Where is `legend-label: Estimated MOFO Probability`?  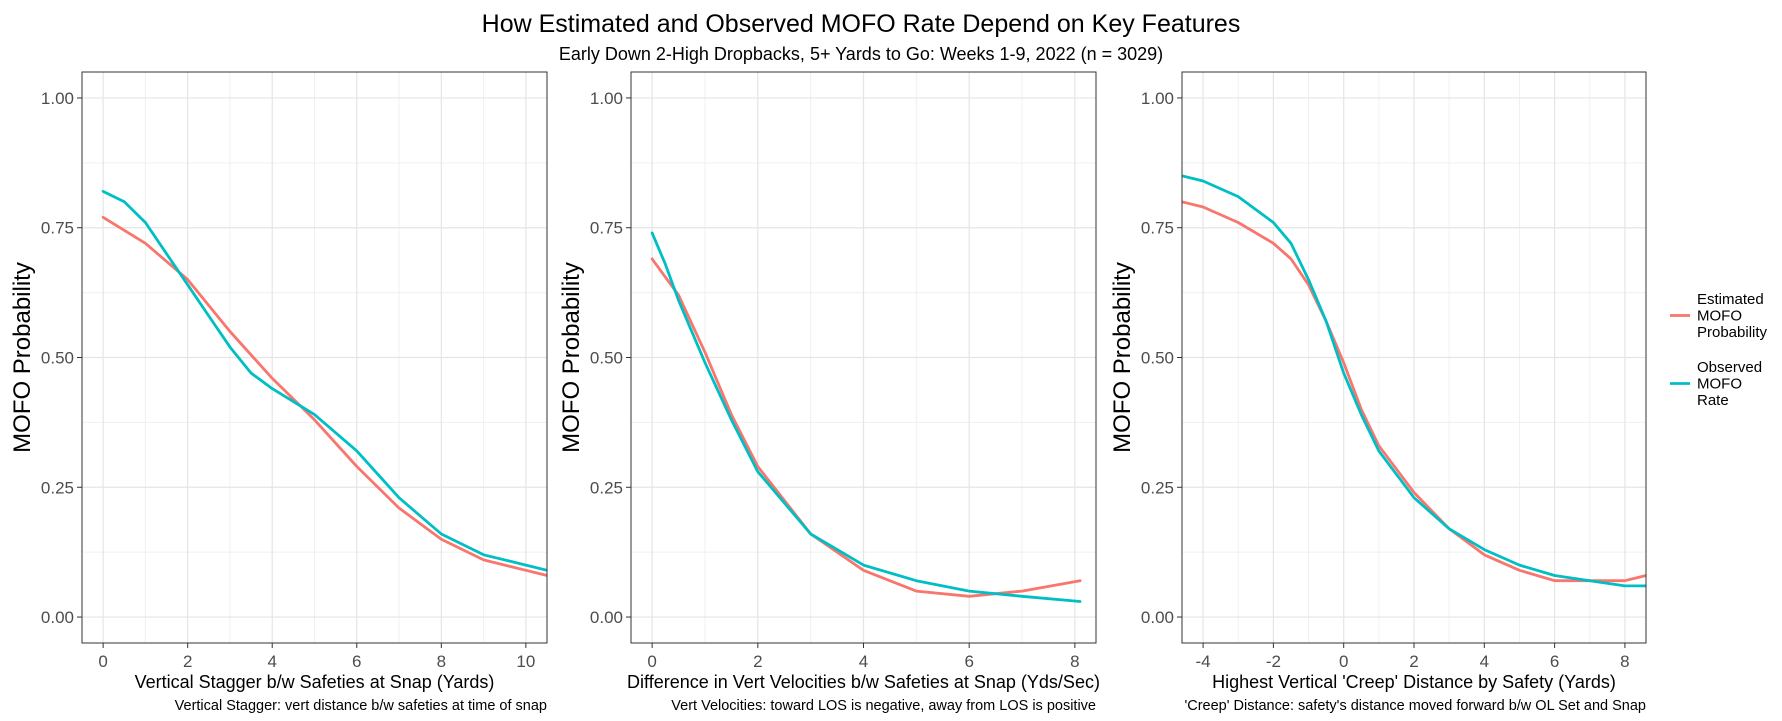 legend-label: Estimated MOFO Probability is located at coordinates (1732, 316).